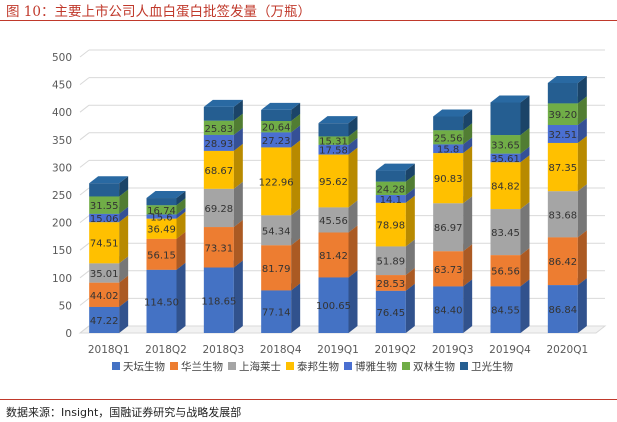 The height and width of the screenshot is (422, 617). I want to click on data-label: 122.96, so click(276, 182).